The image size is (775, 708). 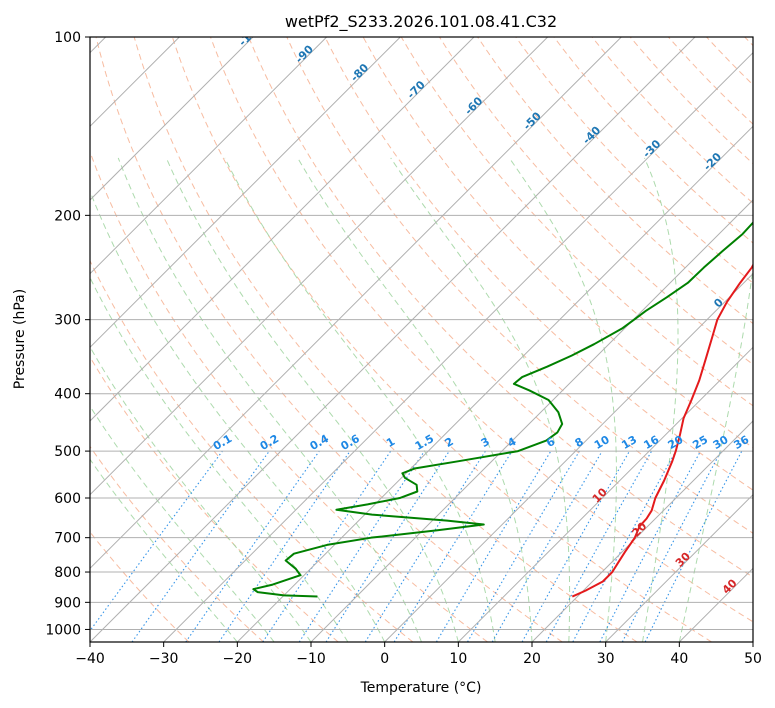 I want to click on mixing-ratio-label: 3, so click(x=485, y=442).